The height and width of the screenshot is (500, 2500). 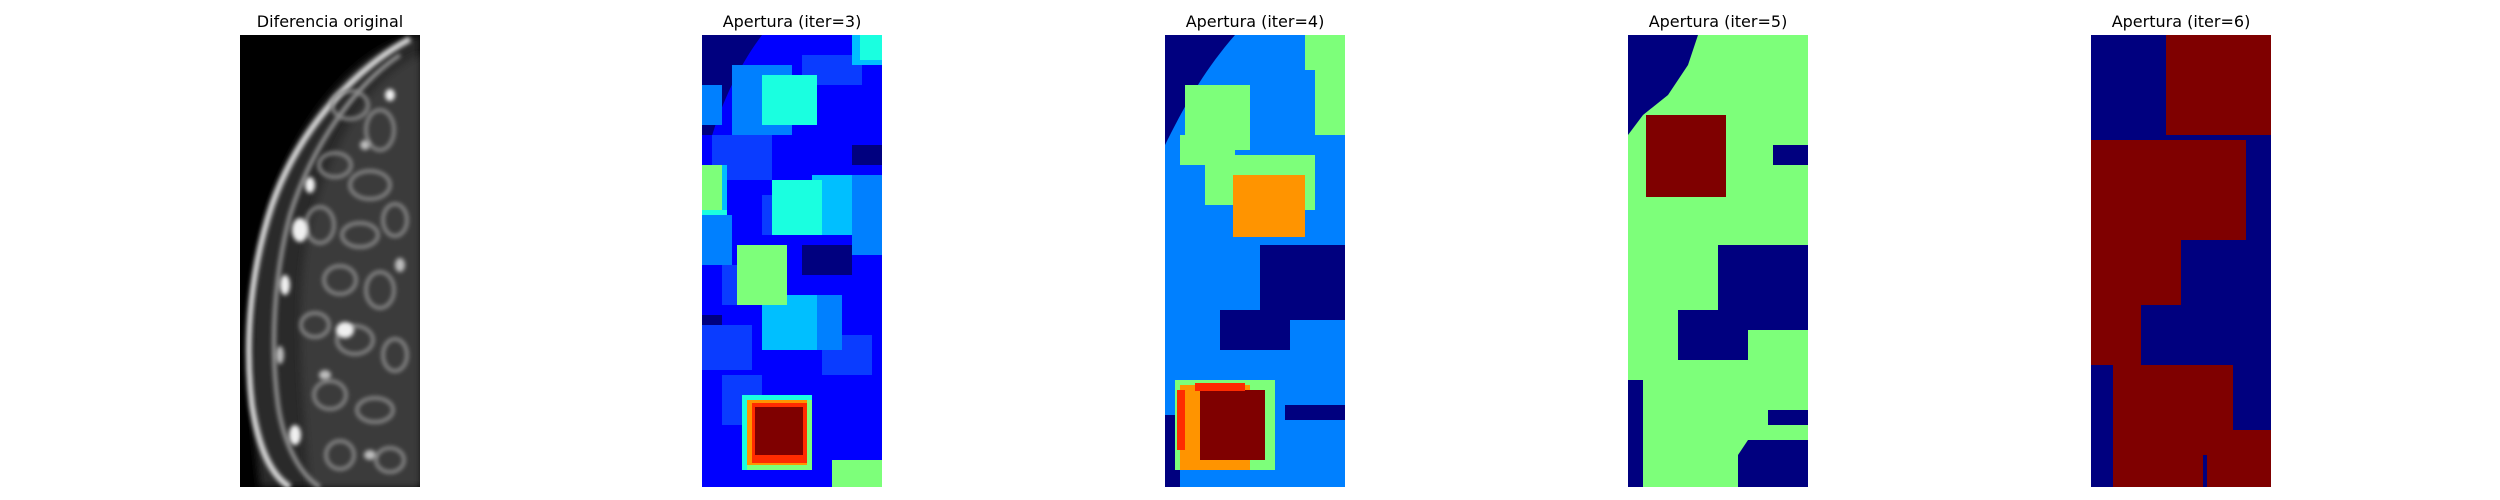 I want to click on grayscale-difference-image, so click(x=330, y=261).